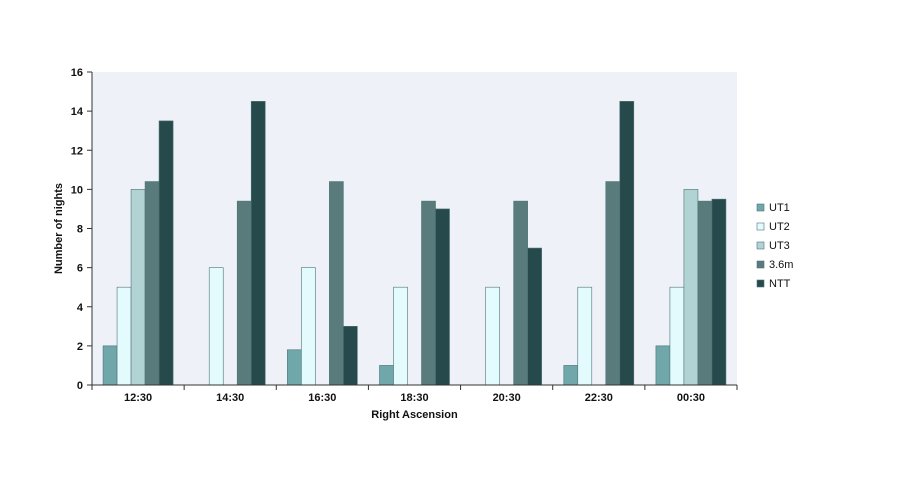  What do you see at coordinates (77, 190) in the screenshot?
I see `y-tick-label: 10` at bounding box center [77, 190].